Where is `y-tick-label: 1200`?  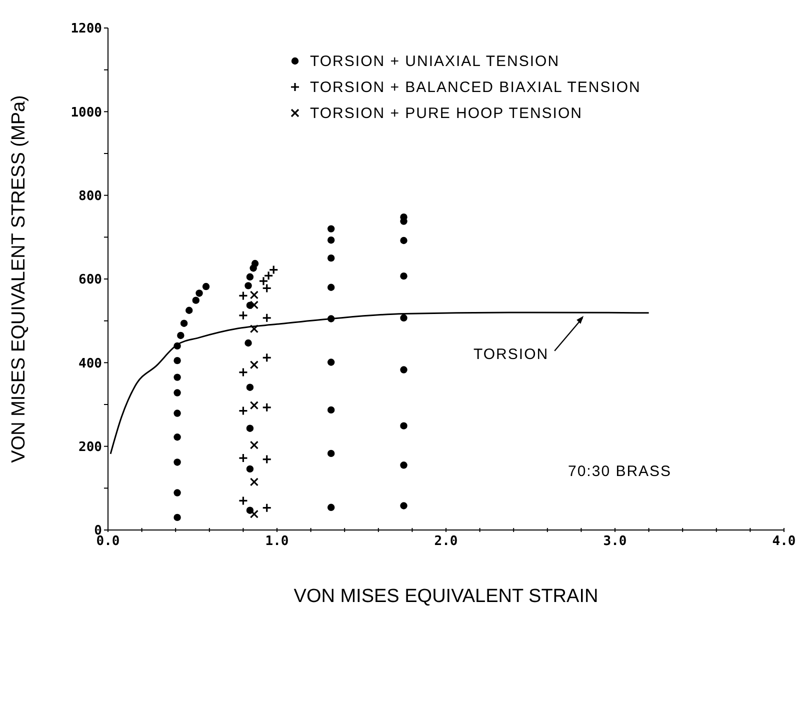
y-tick-label: 1200 is located at coordinates (86, 29).